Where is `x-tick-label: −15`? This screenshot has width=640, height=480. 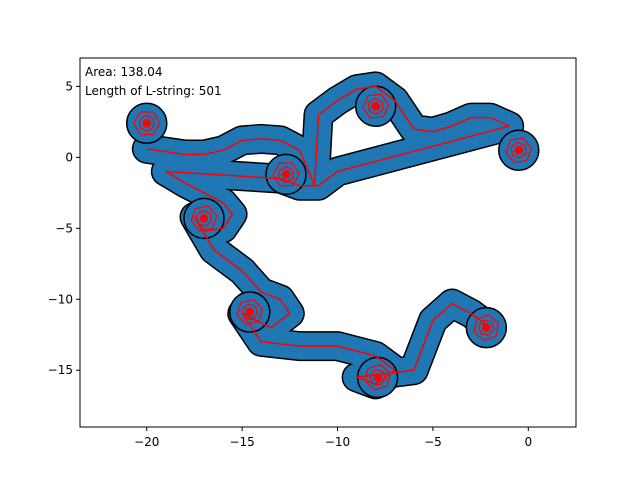
x-tick-label: −15 is located at coordinates (241, 442).